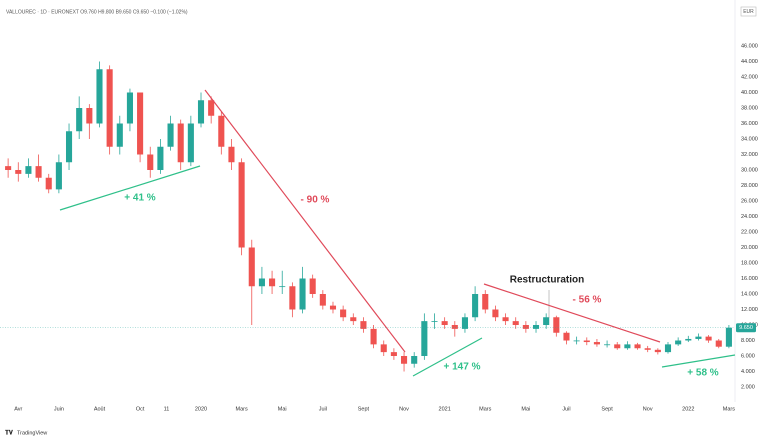  What do you see at coordinates (749, 186) in the screenshot?
I see `y-tick-label: 28.000` at bounding box center [749, 186].